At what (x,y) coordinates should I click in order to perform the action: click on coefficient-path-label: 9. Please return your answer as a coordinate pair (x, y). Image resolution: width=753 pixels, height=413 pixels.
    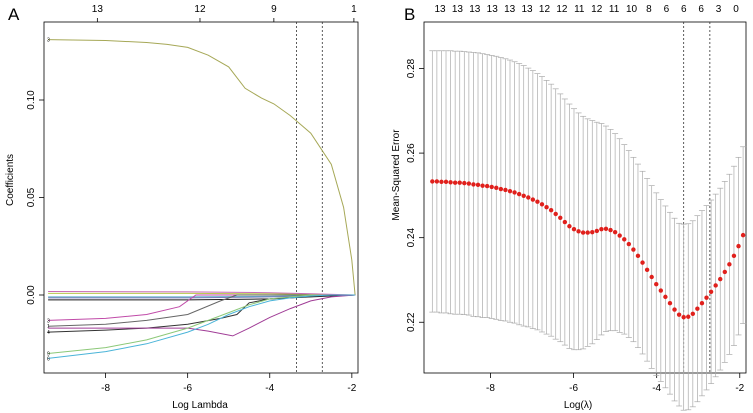
    Looking at the image, I should click on (48, 355).